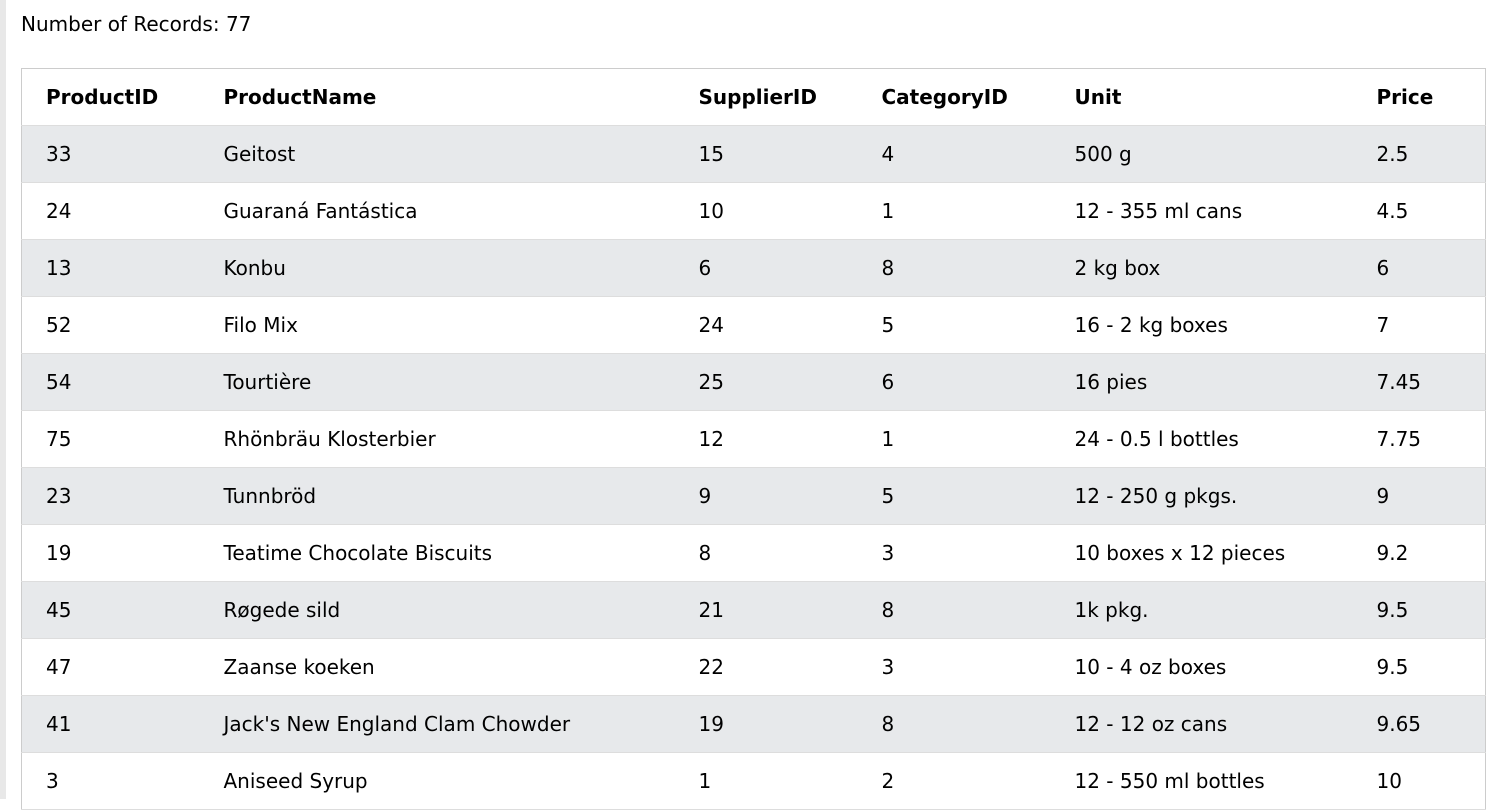  What do you see at coordinates (1419, 781) in the screenshot?
I see `cell-price: 10` at bounding box center [1419, 781].